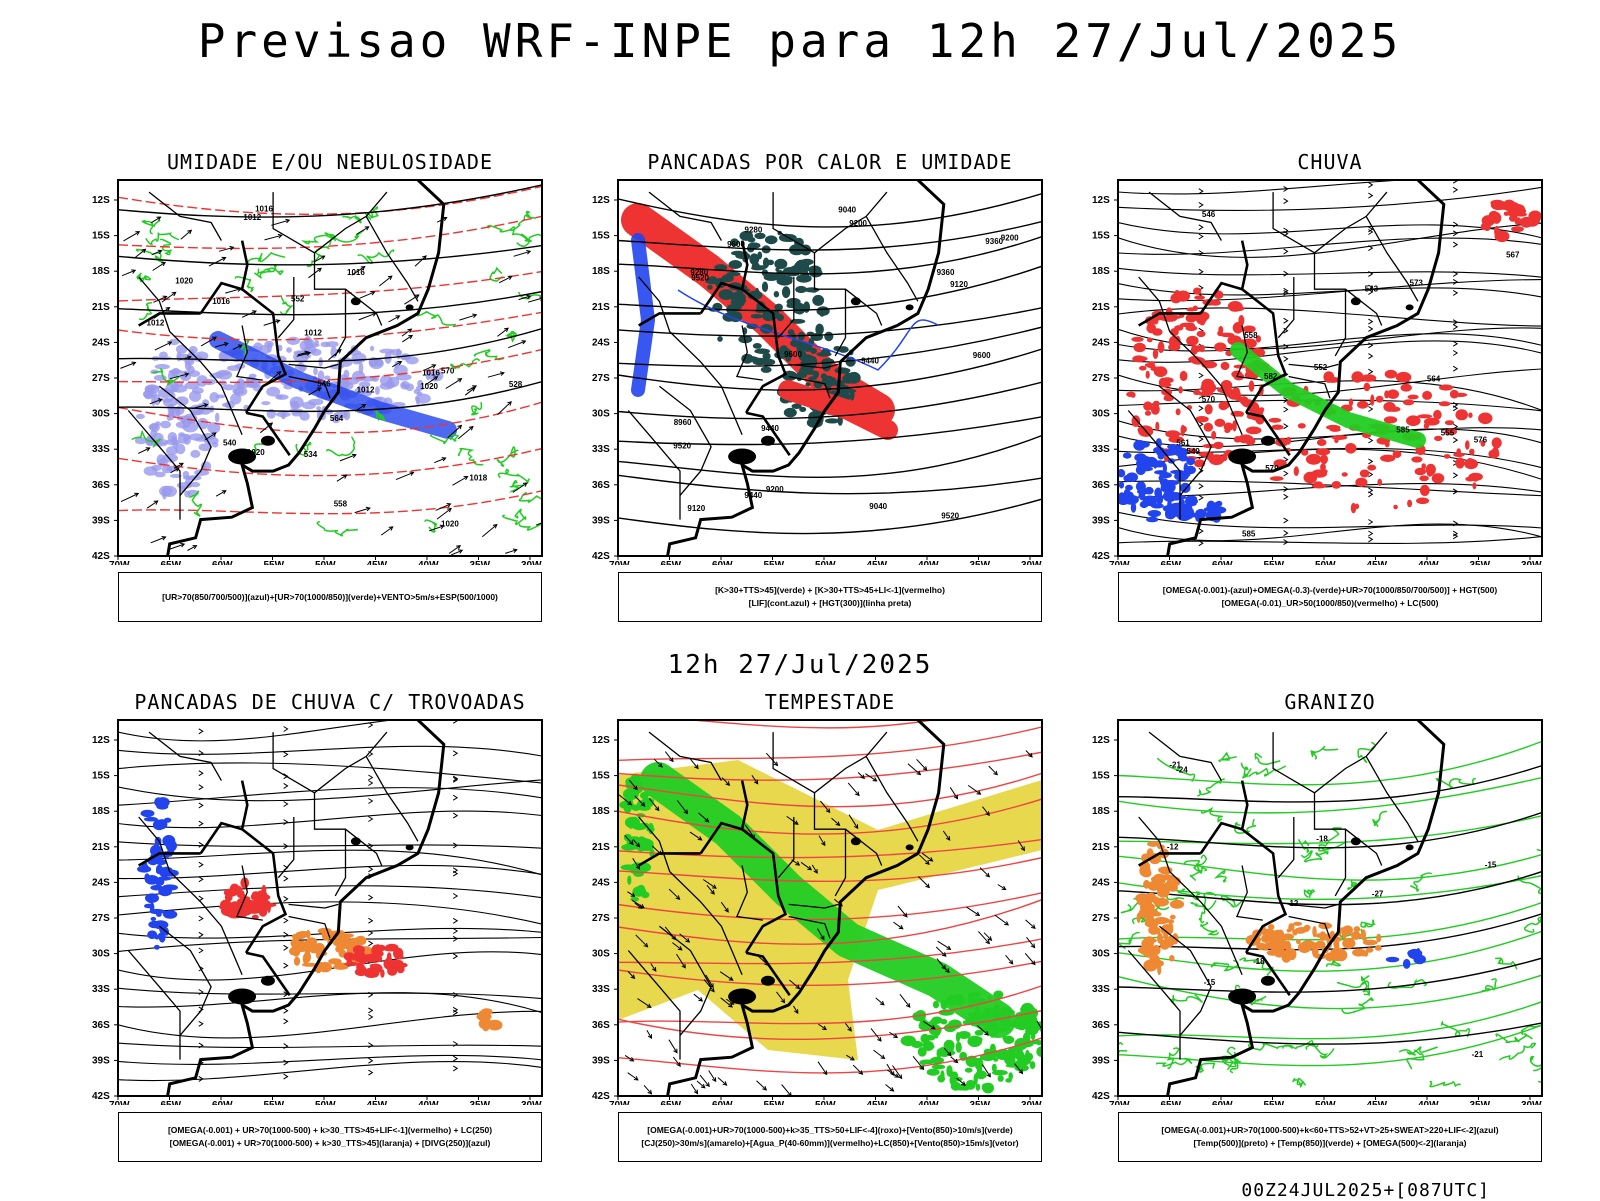 The width and height of the screenshot is (1600, 1201). Describe the element at coordinates (1173, 847) in the screenshot. I see `contour-label: -12` at that location.